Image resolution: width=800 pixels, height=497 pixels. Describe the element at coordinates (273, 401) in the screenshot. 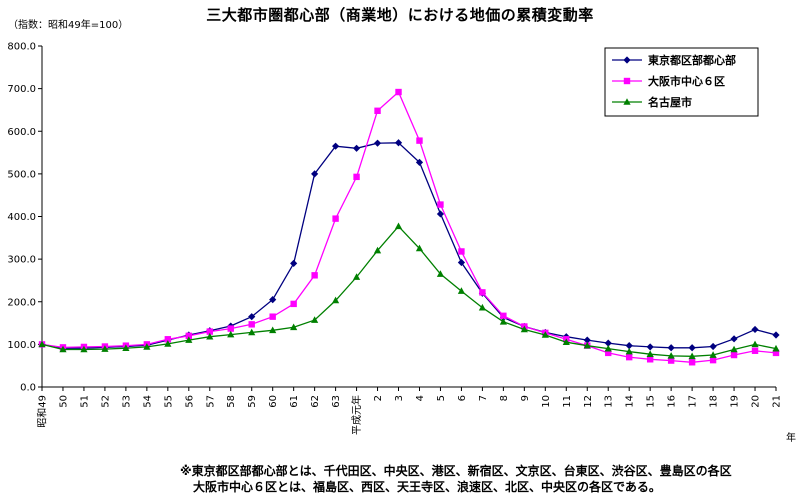

I see `x-tick-label: 60` at that location.